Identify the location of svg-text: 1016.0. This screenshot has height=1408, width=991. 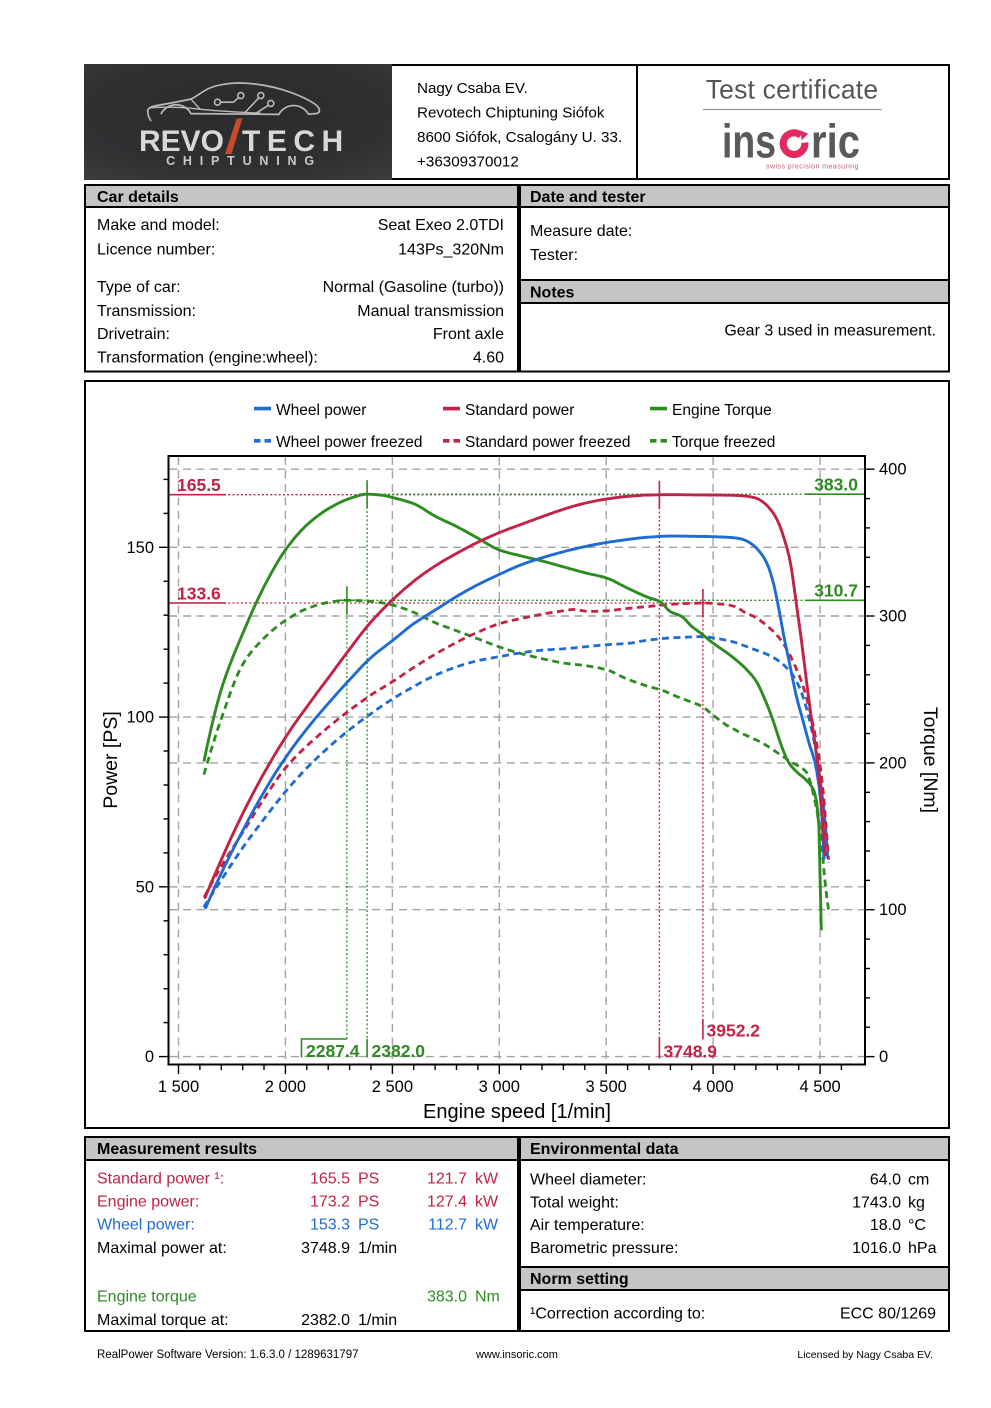
(876, 1248).